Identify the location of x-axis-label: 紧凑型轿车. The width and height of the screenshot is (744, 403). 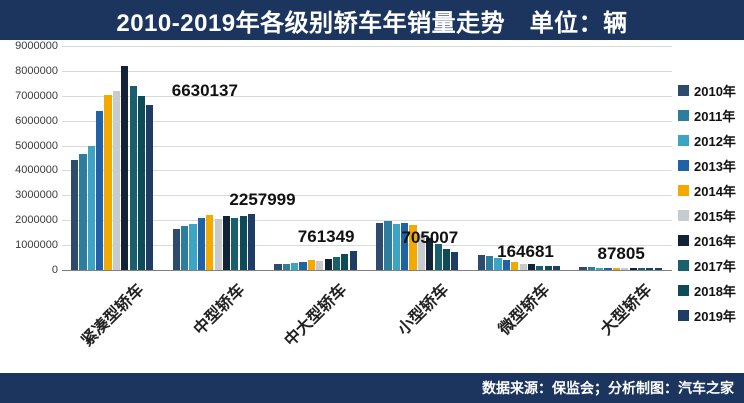
(113, 315).